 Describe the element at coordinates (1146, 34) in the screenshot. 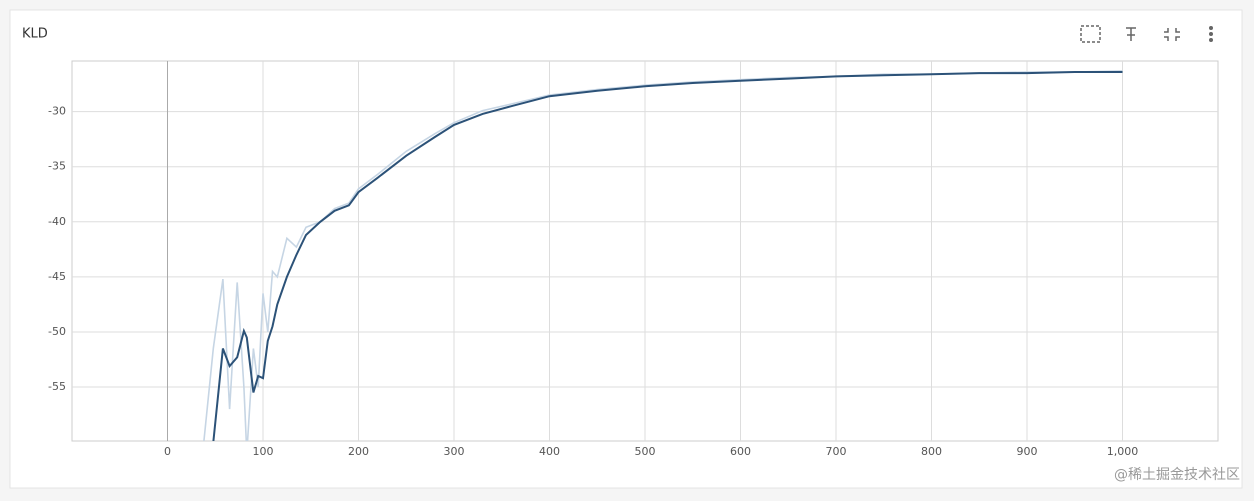

I see `toolbar` at that location.